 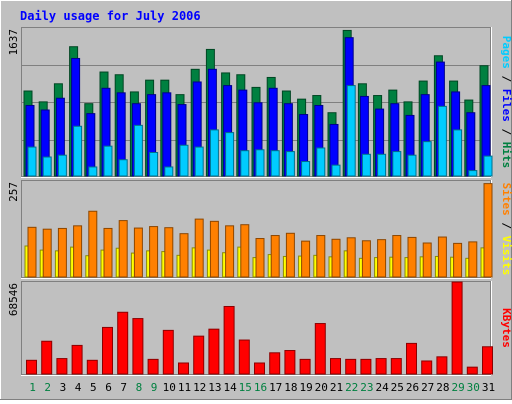 I want to click on day-label-20: 20, so click(x=321, y=387).